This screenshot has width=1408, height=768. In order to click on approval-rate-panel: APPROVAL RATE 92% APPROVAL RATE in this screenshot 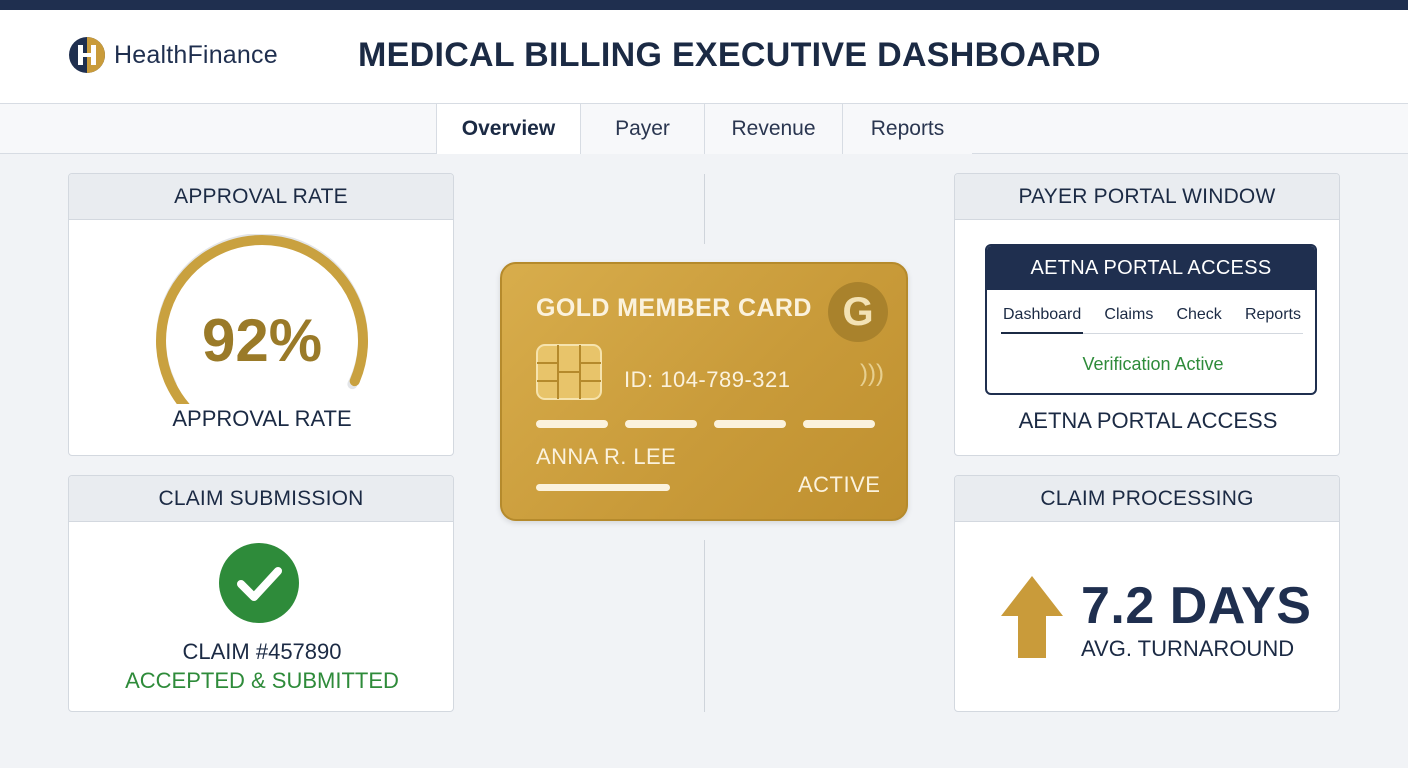, I will do `click(261, 314)`.